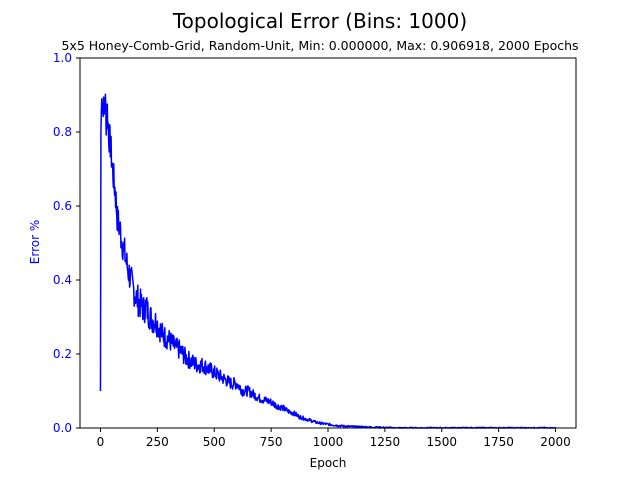 The height and width of the screenshot is (480, 640). I want to click on x-tick-label: 1000, so click(328, 442).